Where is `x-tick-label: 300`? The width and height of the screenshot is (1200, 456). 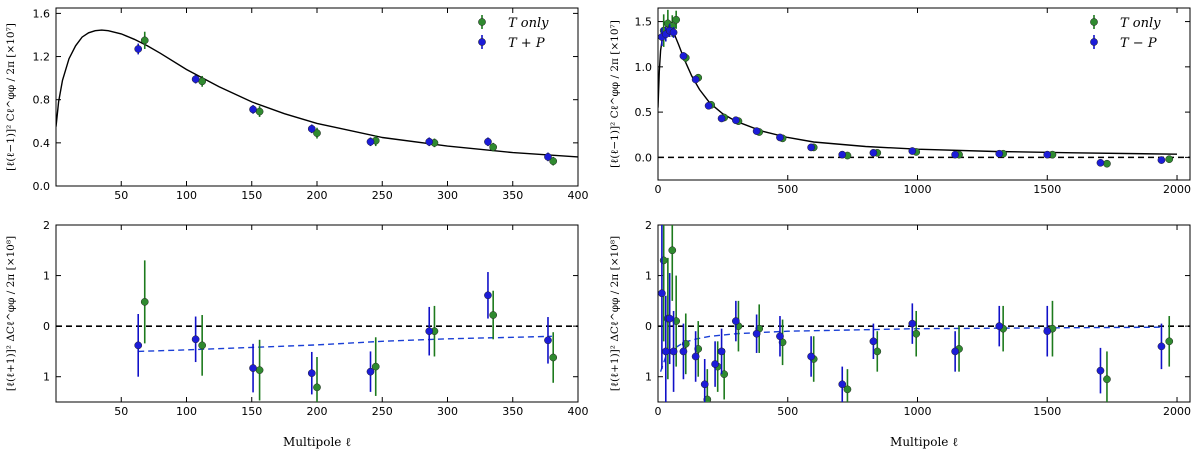
x-tick-label: 300 is located at coordinates (447, 411).